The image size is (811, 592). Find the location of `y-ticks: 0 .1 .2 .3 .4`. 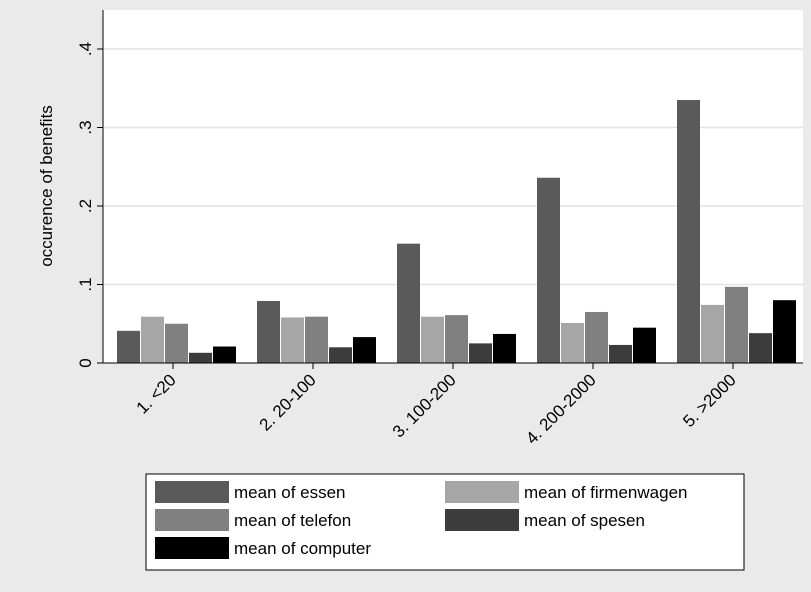

y-ticks: 0 .1 .2 .3 .4 is located at coordinates (89, 205).